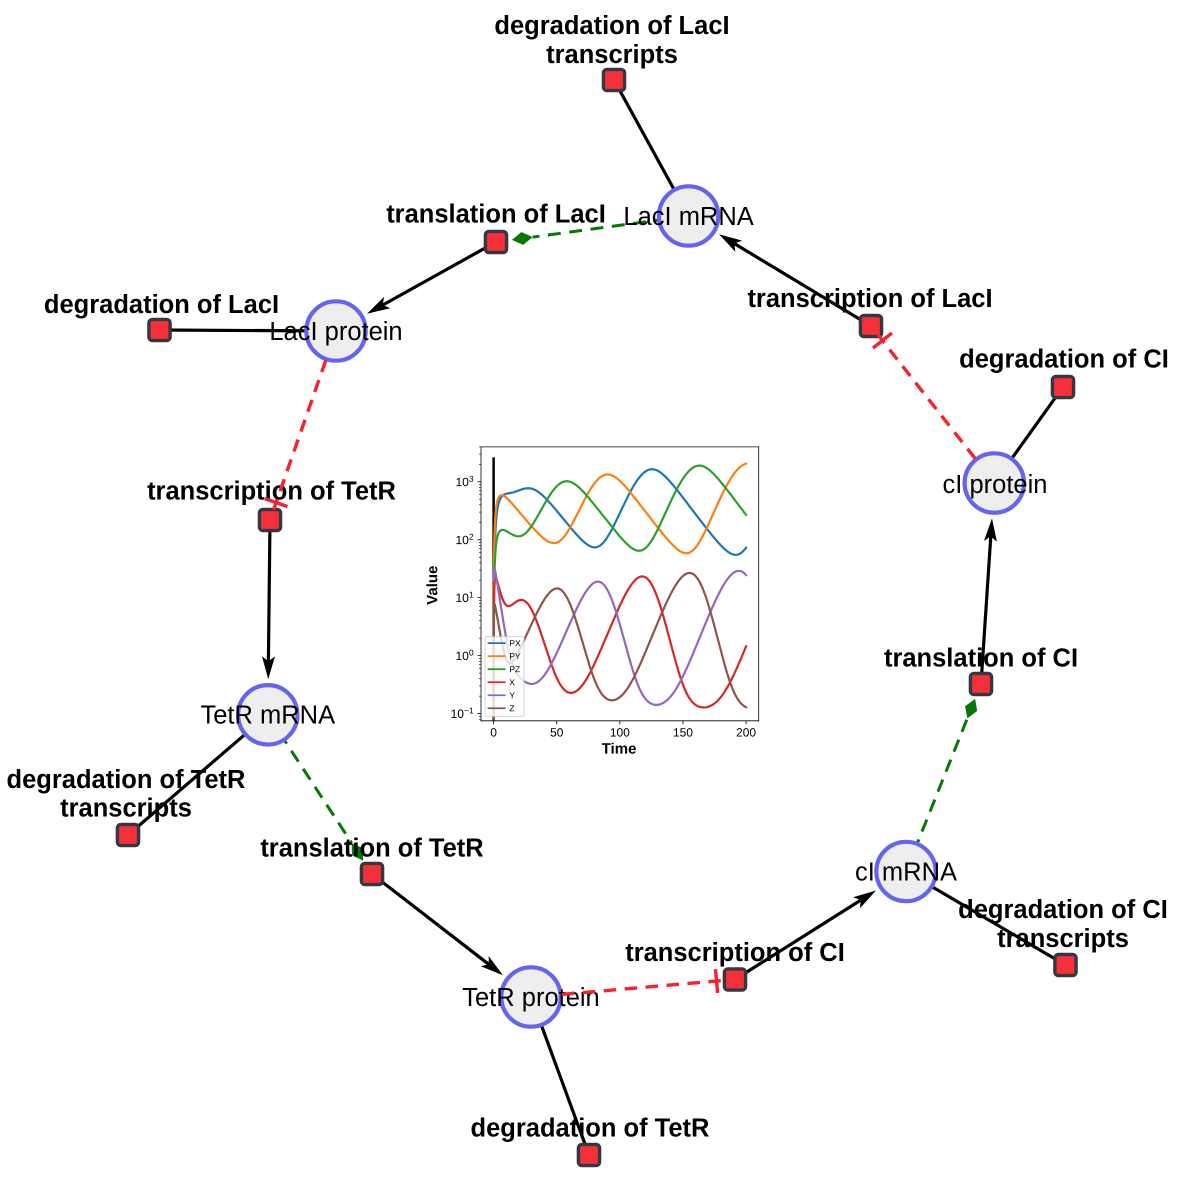 Image resolution: width=1189 pixels, height=1200 pixels. Describe the element at coordinates (869, 299) in the screenshot. I see `svg-text: transcription of LacI` at that location.